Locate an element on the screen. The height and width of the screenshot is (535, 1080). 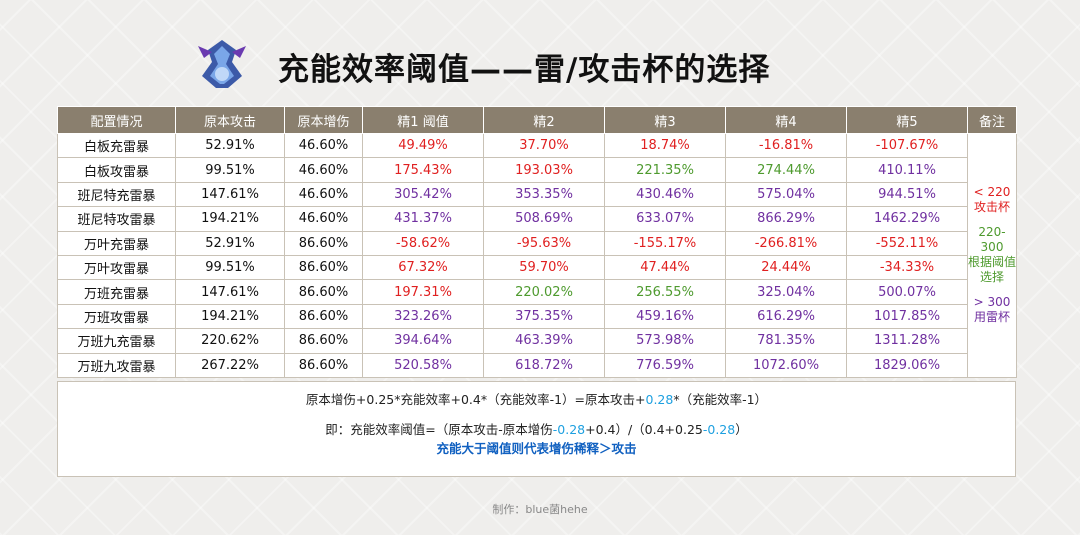
formula-segment: -0.28 is located at coordinates (569, 429).